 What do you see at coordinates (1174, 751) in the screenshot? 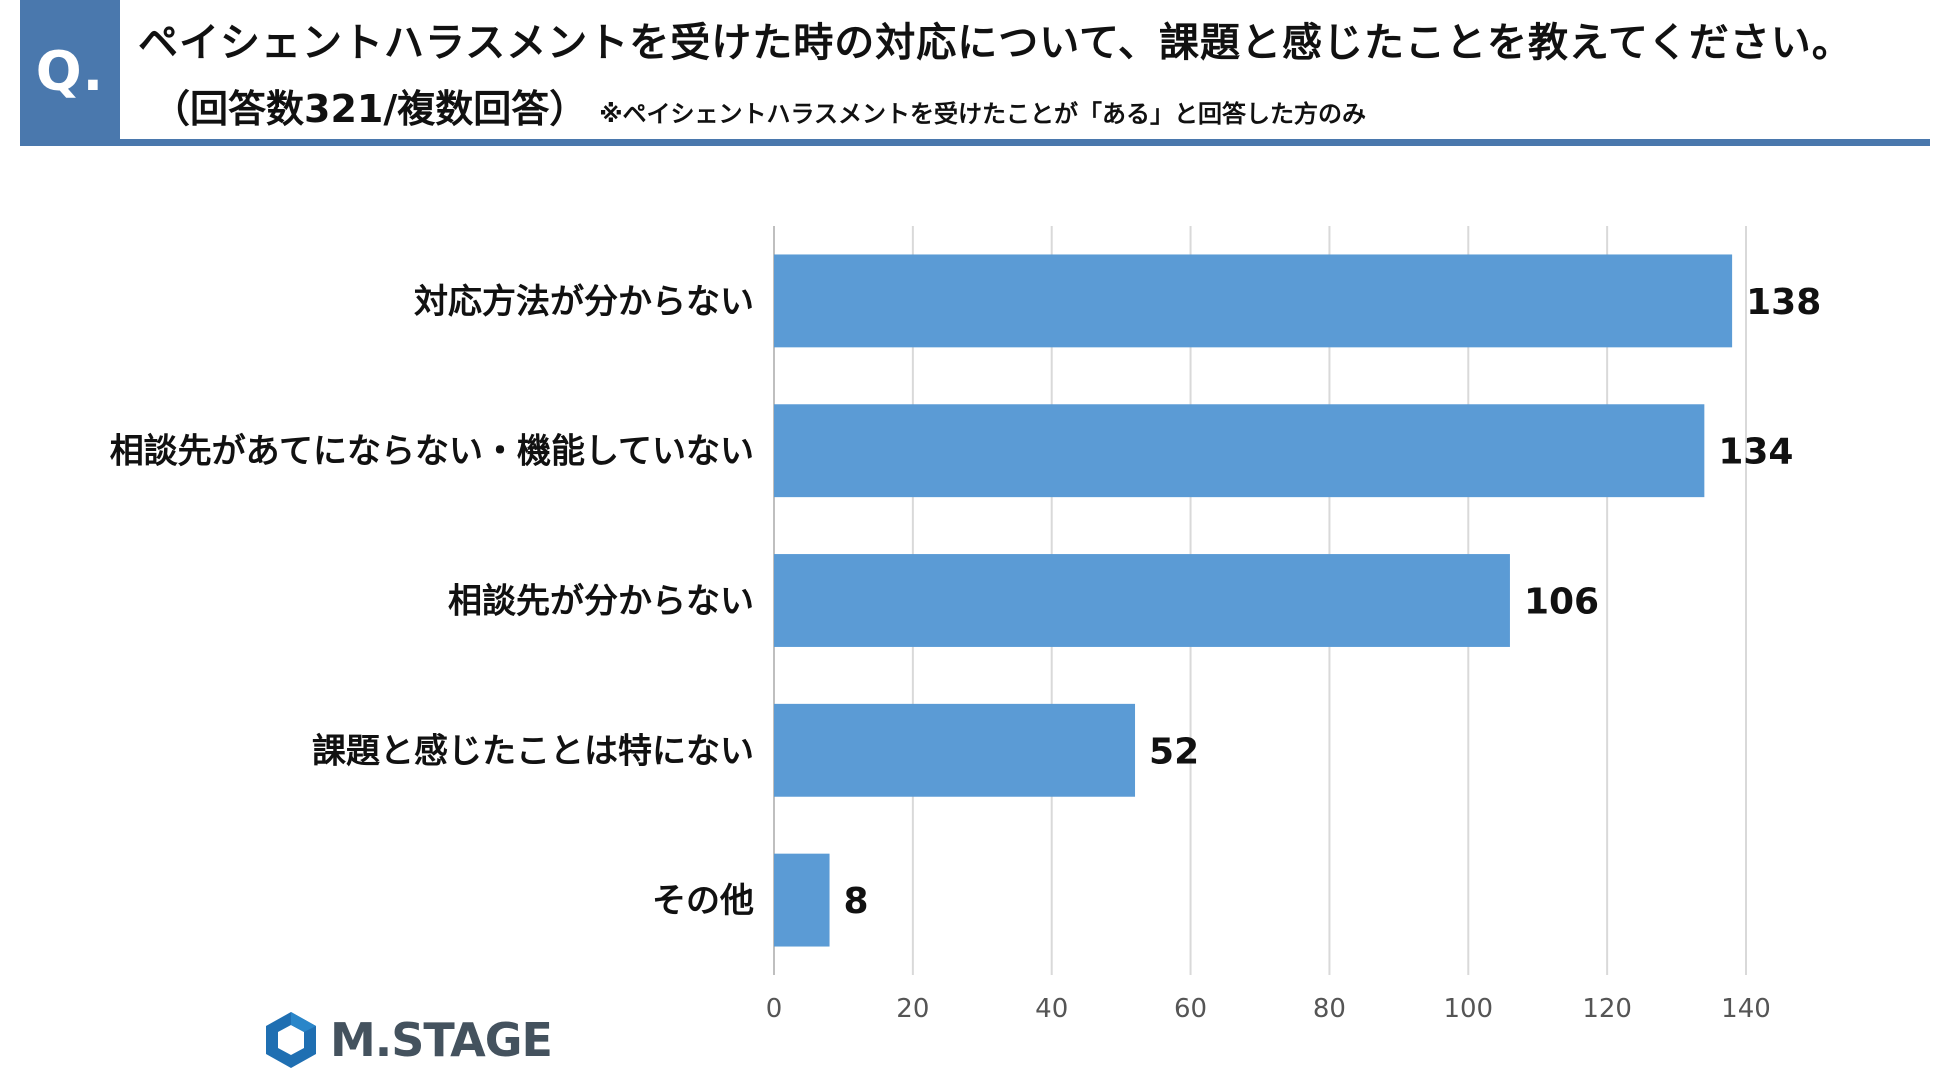
I see `value-label: 52` at bounding box center [1174, 751].